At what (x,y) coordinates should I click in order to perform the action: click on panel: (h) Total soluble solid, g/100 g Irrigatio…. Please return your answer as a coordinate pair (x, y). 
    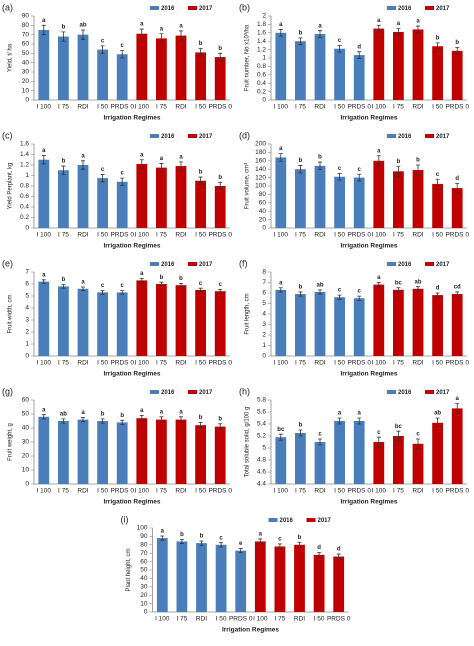
    Looking at the image, I should click on (354, 445).